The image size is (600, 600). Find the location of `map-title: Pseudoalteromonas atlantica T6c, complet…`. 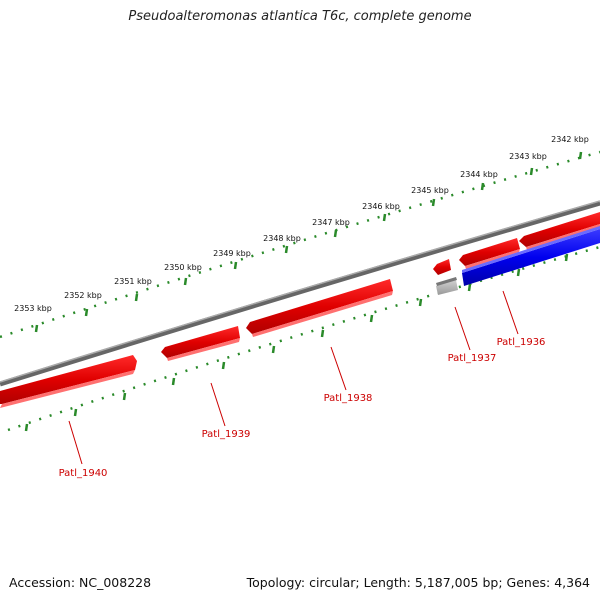

map-title: Pseudoalteromonas atlantica T6c, complet… is located at coordinates (300, 16).